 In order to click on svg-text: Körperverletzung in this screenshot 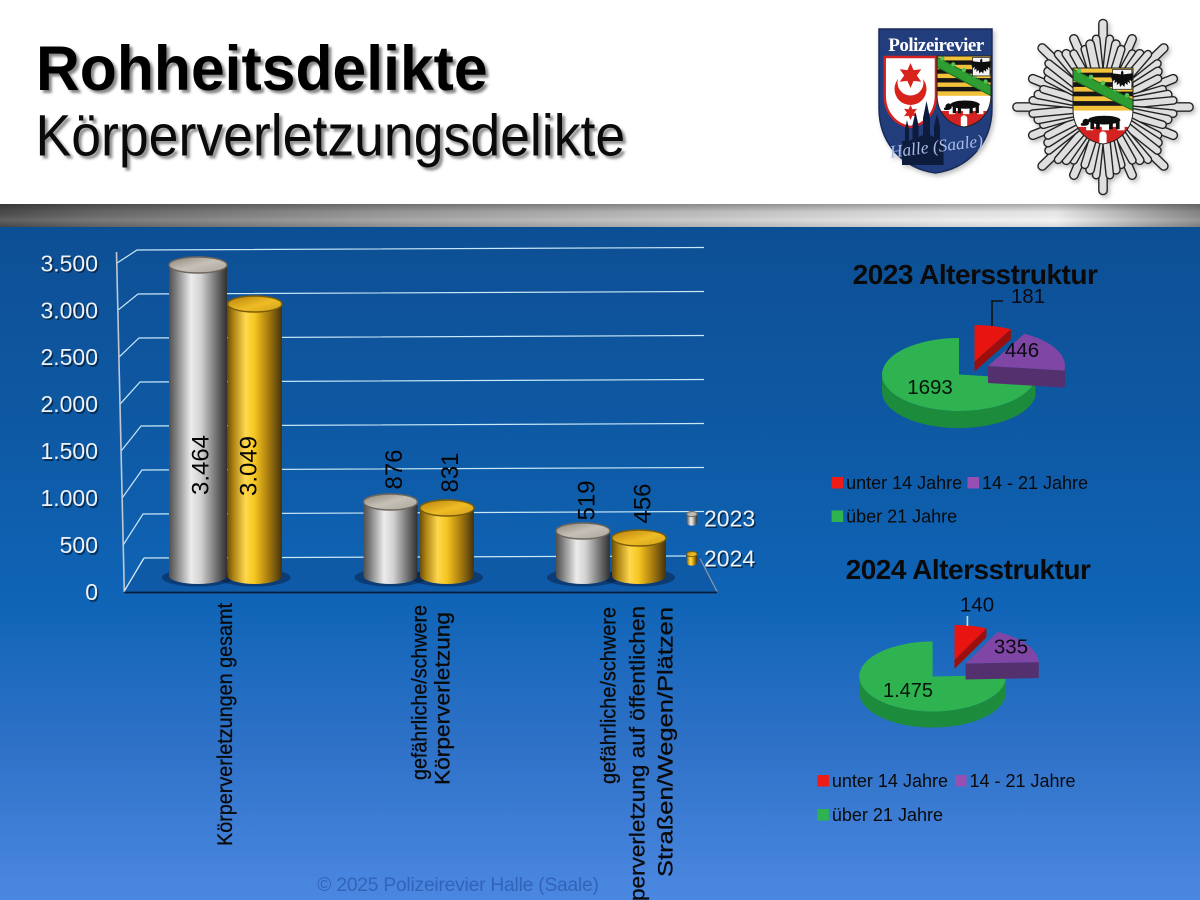, I will do `click(443, 698)`.